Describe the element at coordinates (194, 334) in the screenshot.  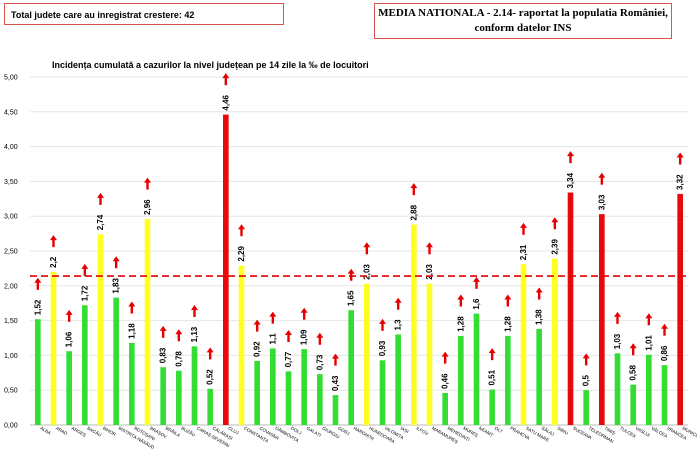
I see `value-label: 1,13` at that location.